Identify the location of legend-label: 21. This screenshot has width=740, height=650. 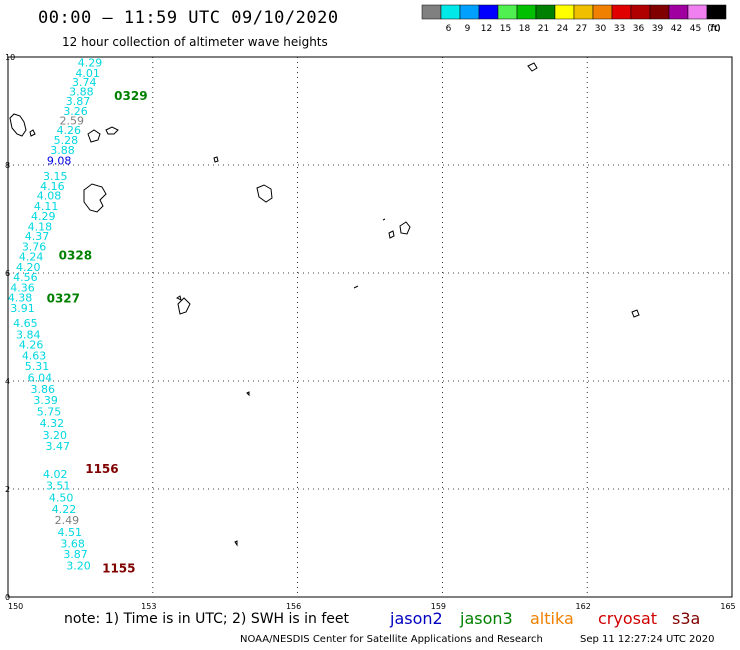
(543, 29).